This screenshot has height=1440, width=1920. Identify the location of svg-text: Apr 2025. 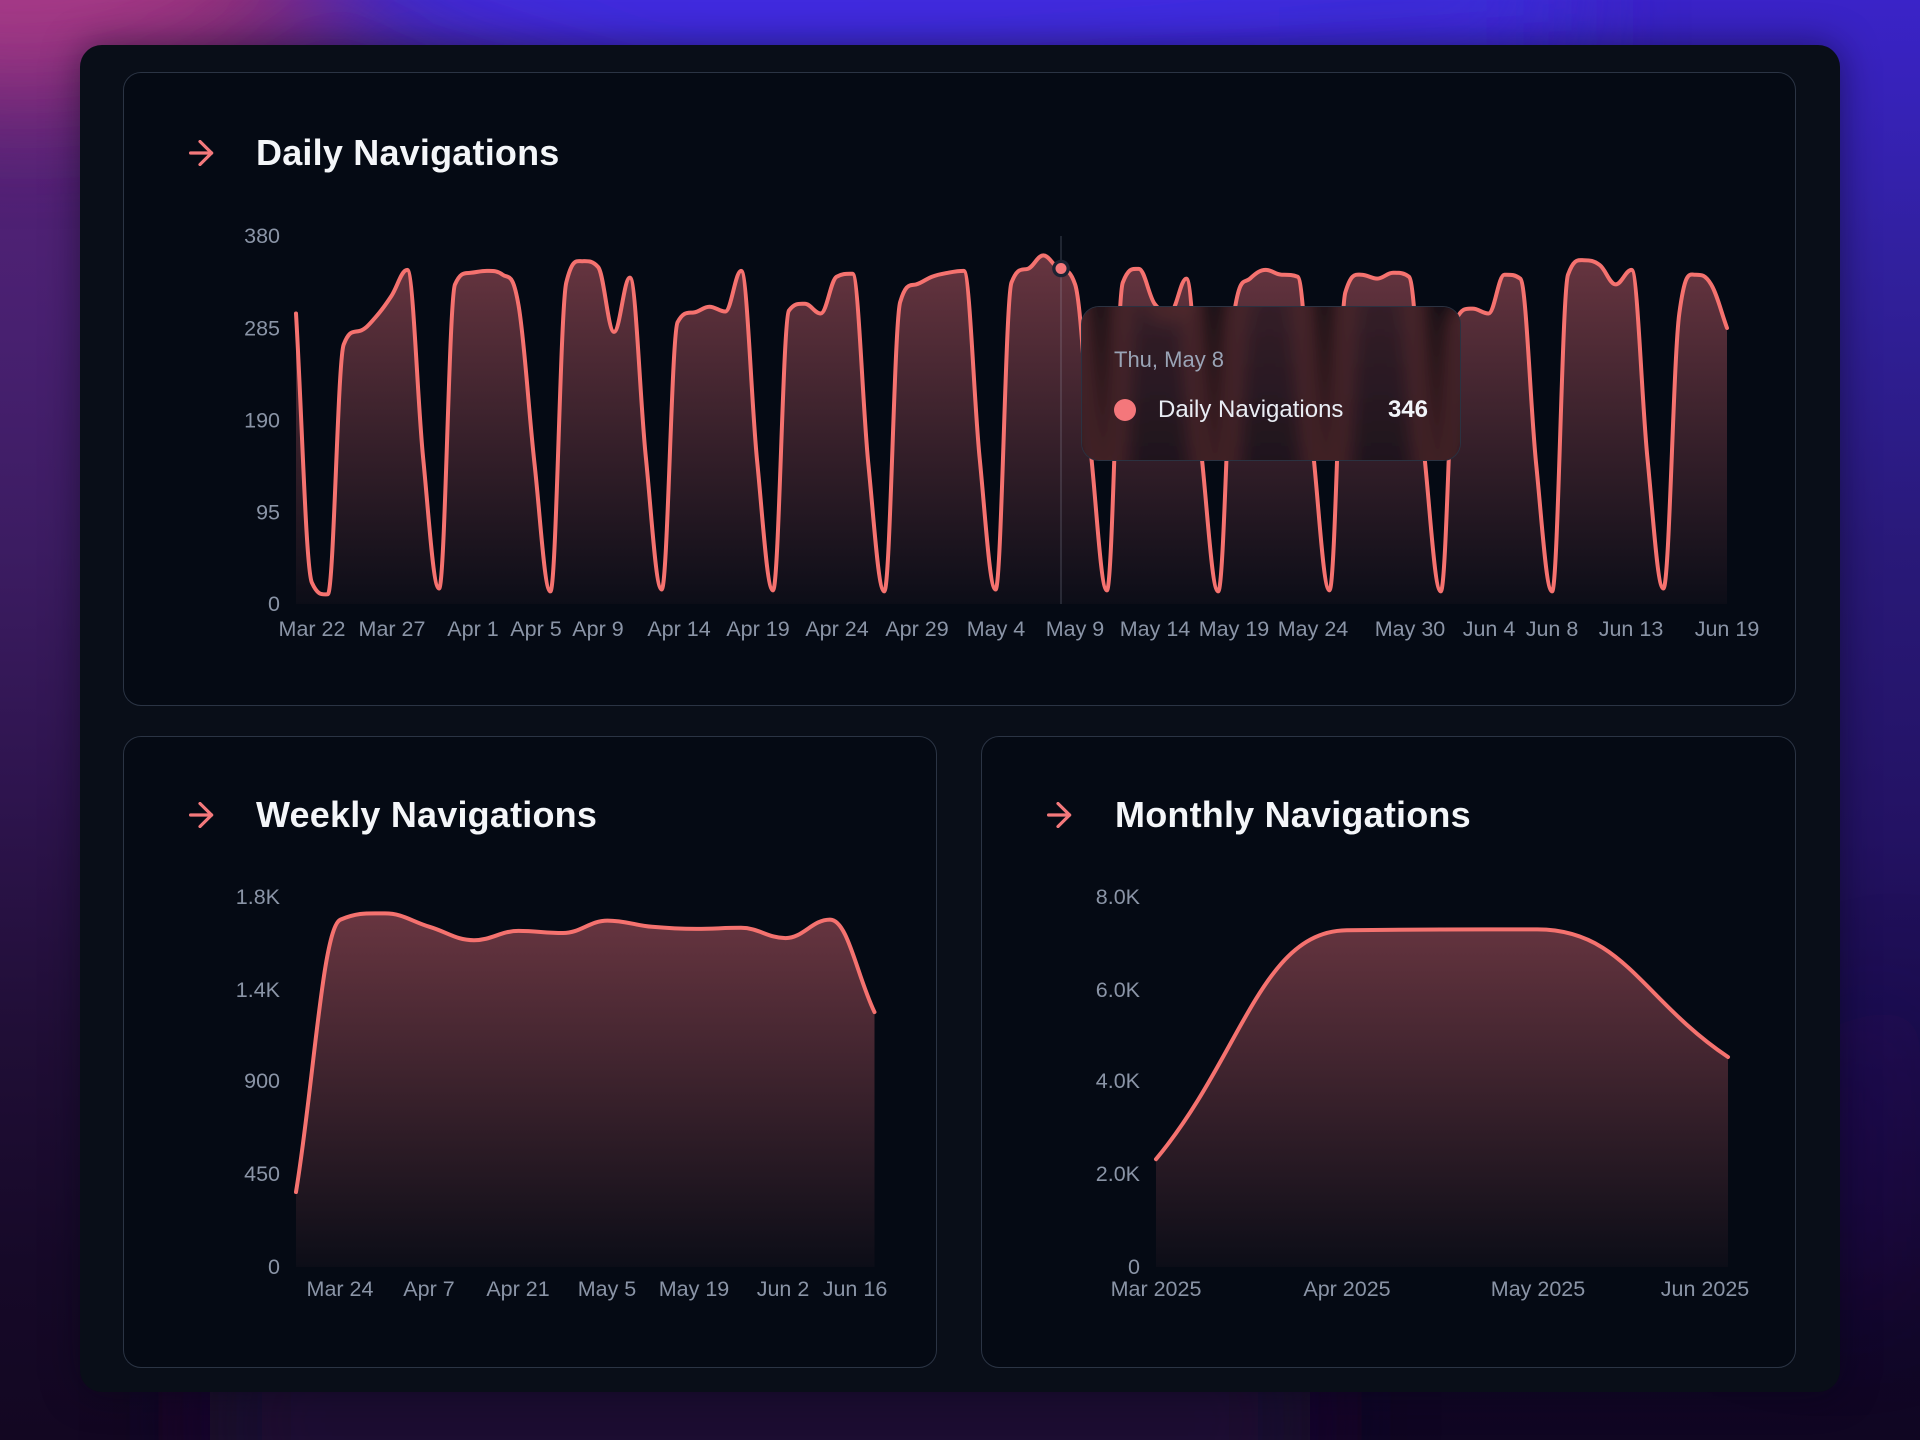
(1346, 1289).